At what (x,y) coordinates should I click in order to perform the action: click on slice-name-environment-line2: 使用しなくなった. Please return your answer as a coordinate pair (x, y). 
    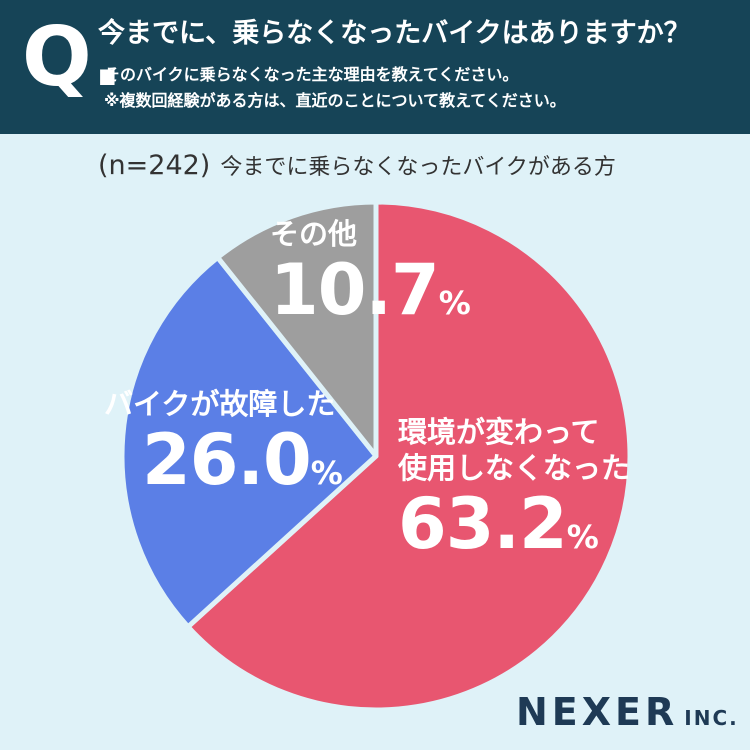
    Looking at the image, I should click on (514, 468).